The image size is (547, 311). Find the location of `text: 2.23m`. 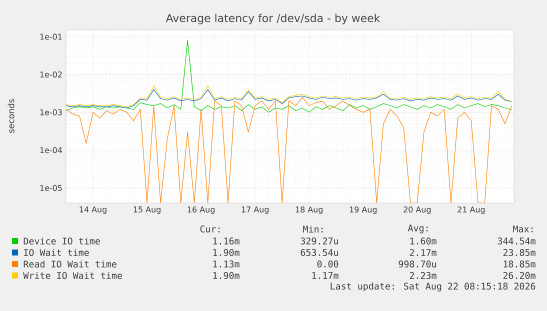

text: 2.23m is located at coordinates (423, 275).